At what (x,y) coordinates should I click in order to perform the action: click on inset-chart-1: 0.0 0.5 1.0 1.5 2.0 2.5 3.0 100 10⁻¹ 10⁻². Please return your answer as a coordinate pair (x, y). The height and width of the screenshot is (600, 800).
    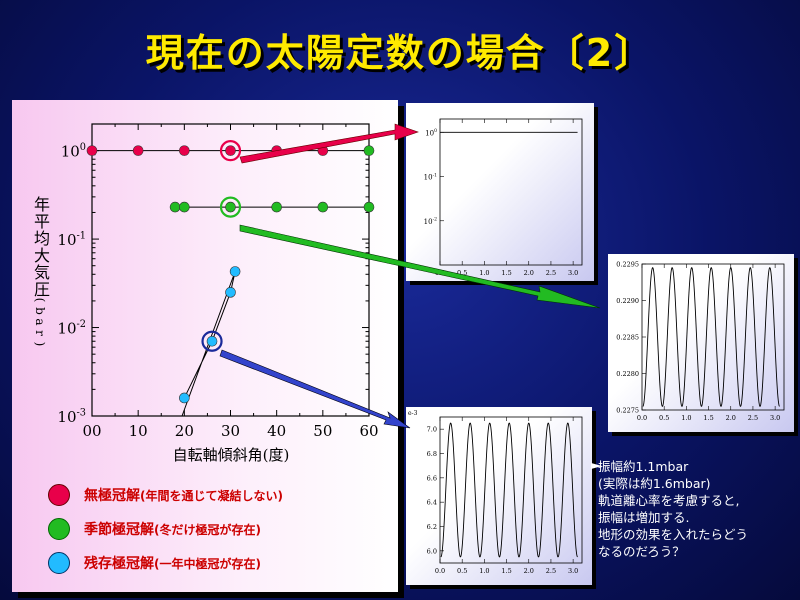
    Looking at the image, I should click on (500, 192).